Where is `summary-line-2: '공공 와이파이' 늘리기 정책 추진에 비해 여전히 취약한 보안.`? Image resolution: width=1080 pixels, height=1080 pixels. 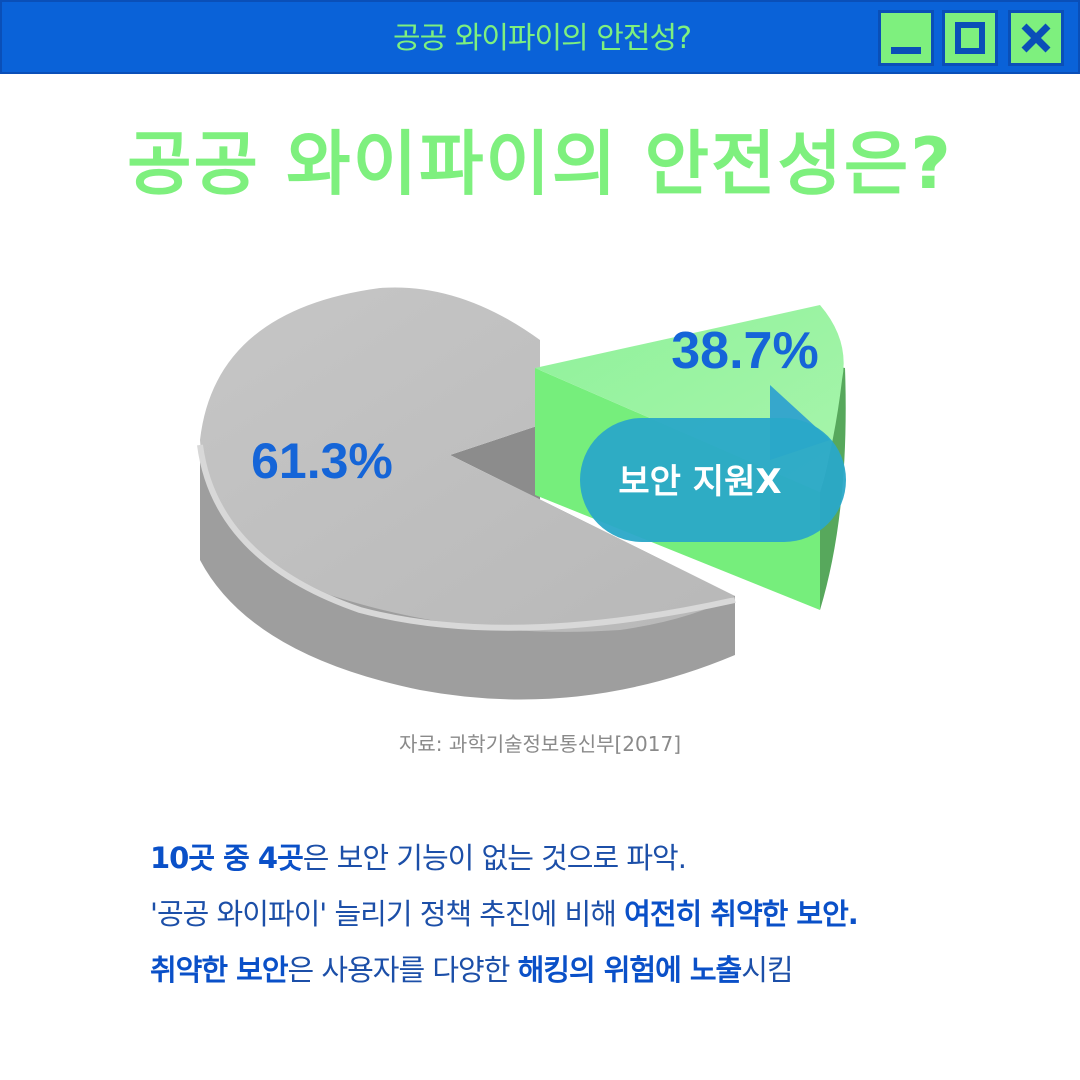
summary-line-2: '공공 와이파이' 늘리기 정책 추진에 비해 여전히 취약한 보안. is located at coordinates (600, 914).